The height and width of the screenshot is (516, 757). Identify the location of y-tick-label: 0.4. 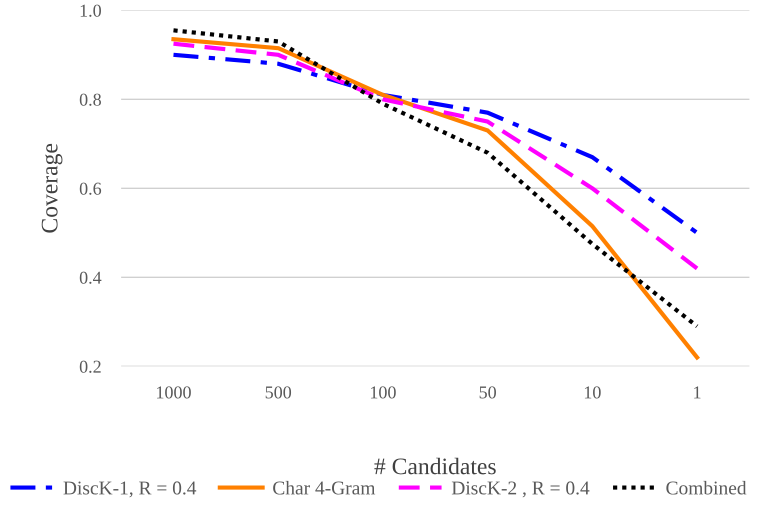
(91, 278).